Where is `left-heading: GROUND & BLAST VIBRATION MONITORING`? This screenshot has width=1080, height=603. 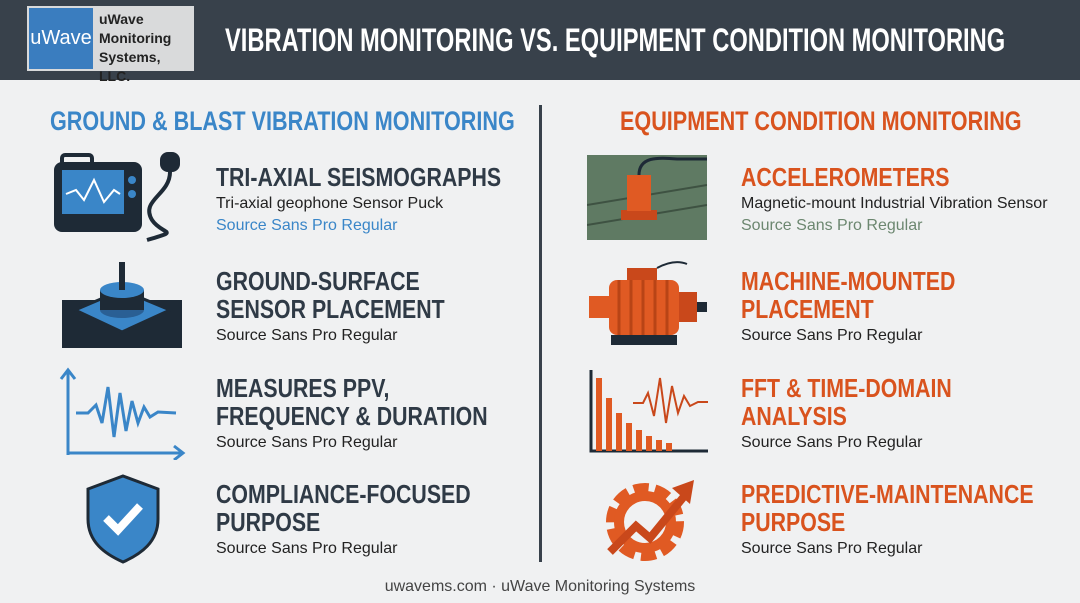
left-heading: GROUND & BLAST VIBRATION MONITORING is located at coordinates (282, 121).